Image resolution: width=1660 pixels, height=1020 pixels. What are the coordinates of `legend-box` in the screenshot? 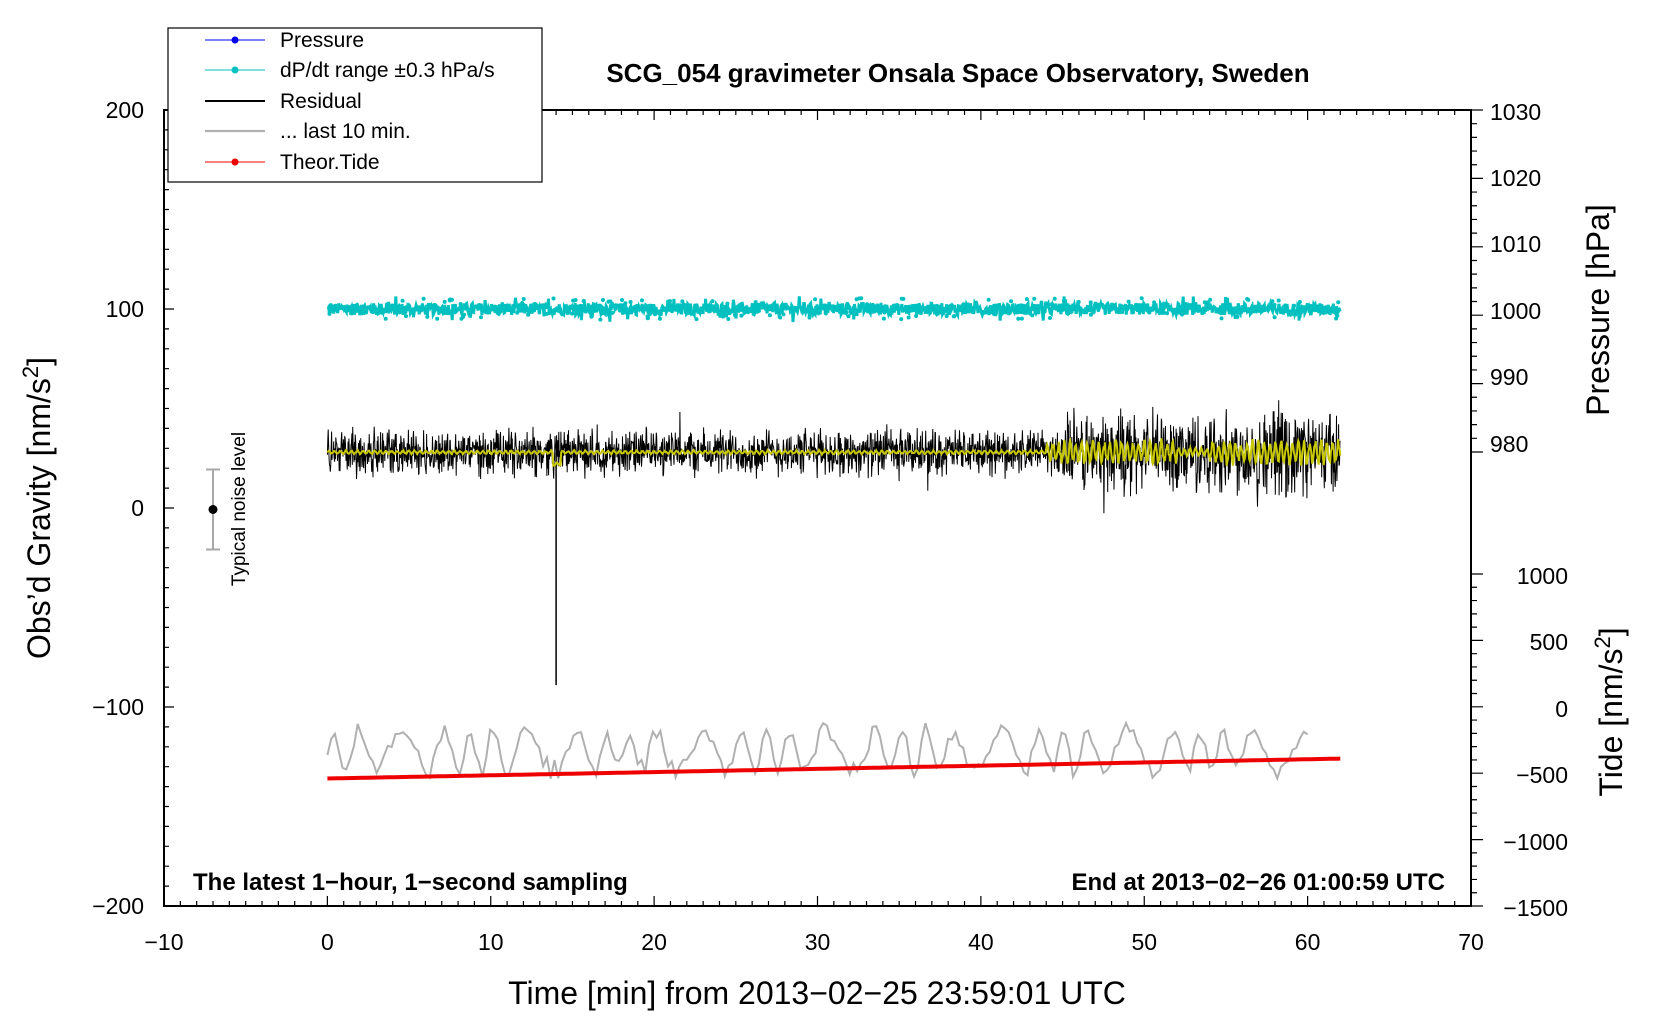 It's located at (355, 105).